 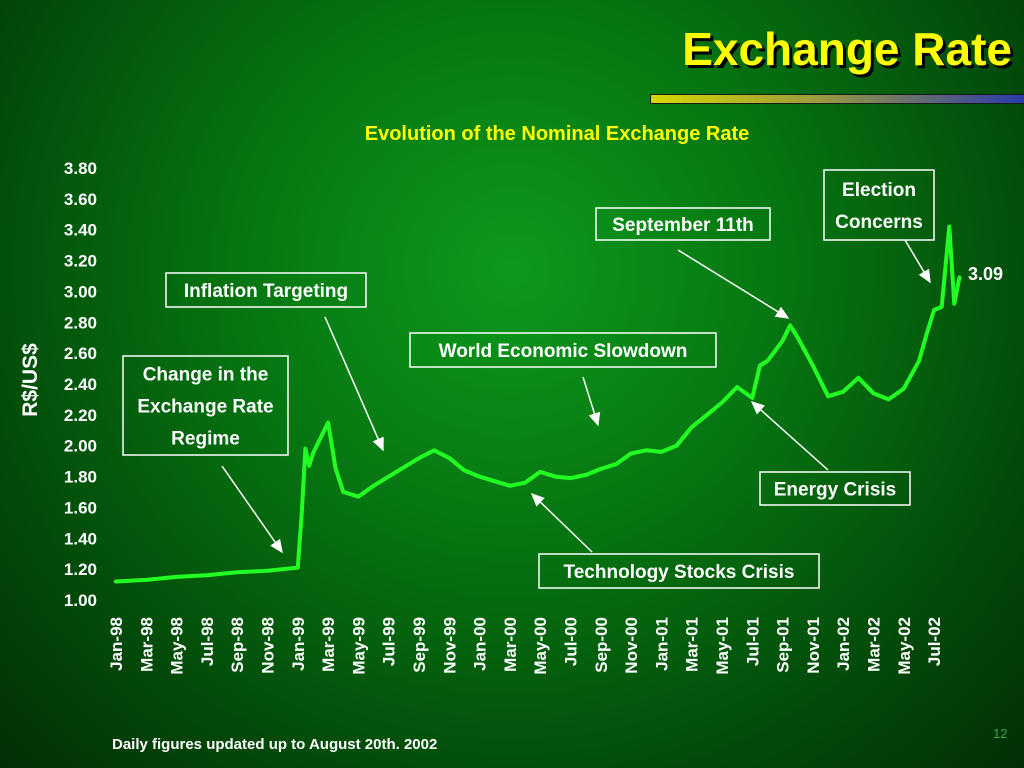 What do you see at coordinates (879, 205) in the screenshot?
I see `annotation-box: Election Concerns` at bounding box center [879, 205].